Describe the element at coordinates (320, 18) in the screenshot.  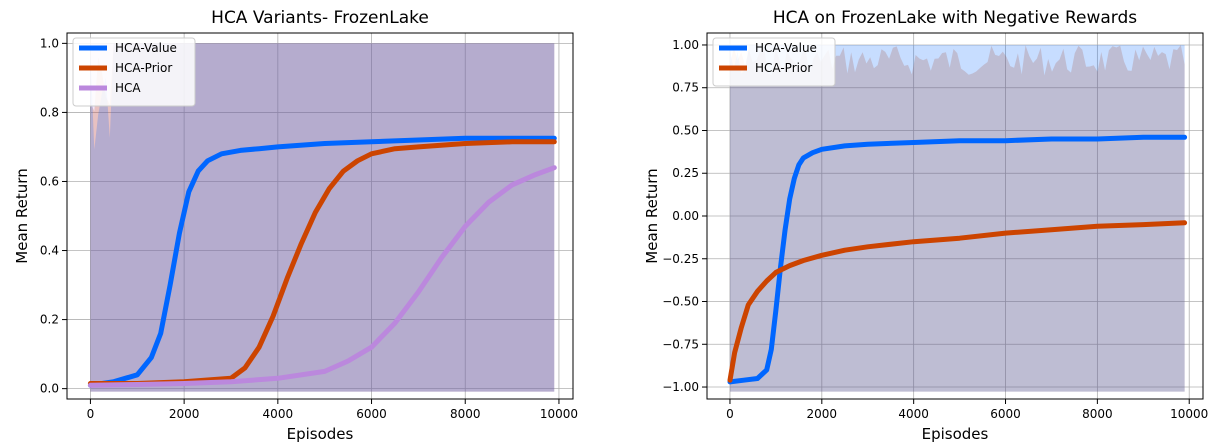
I see `chart-title: HCA Variants- FrozenLake` at that location.